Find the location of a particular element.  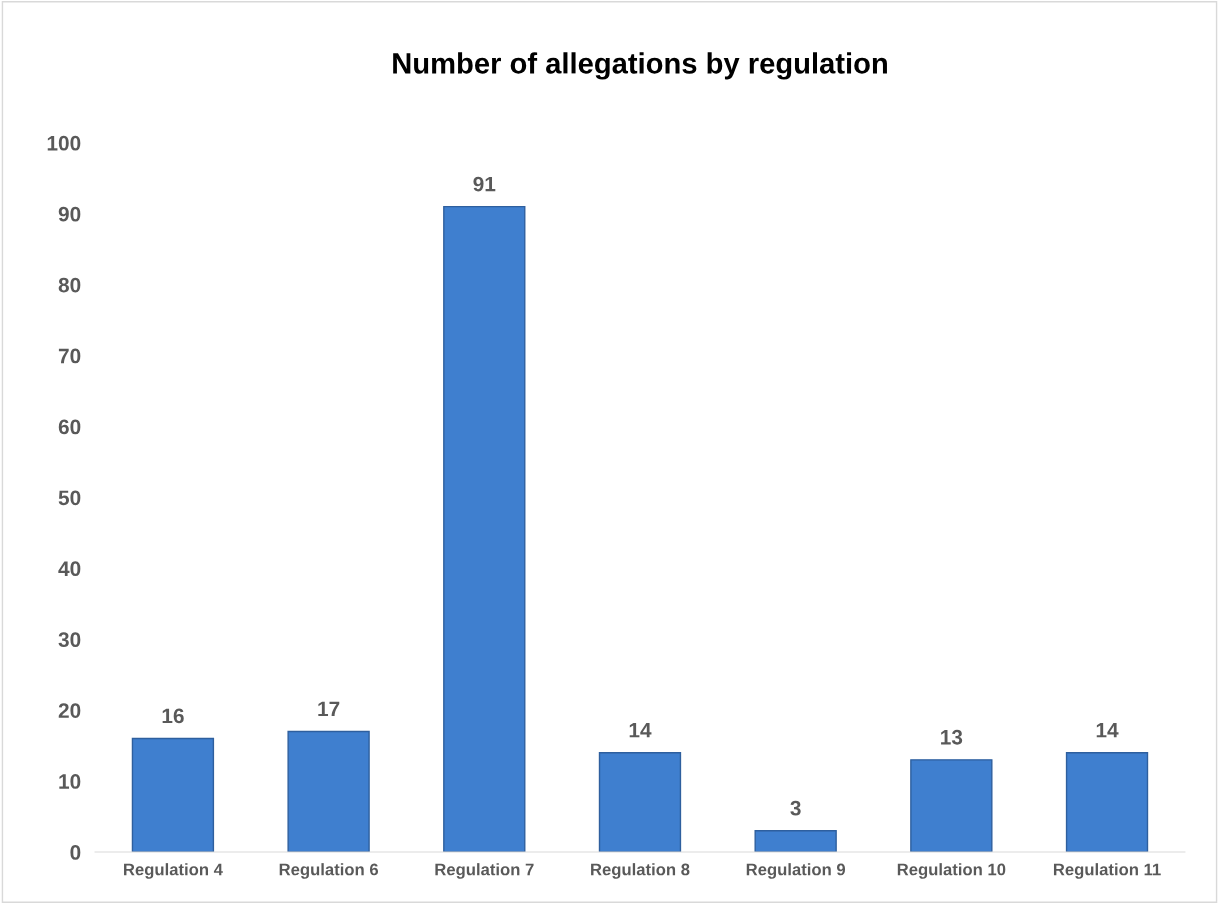

y-tick-label: 40 is located at coordinates (69, 569).